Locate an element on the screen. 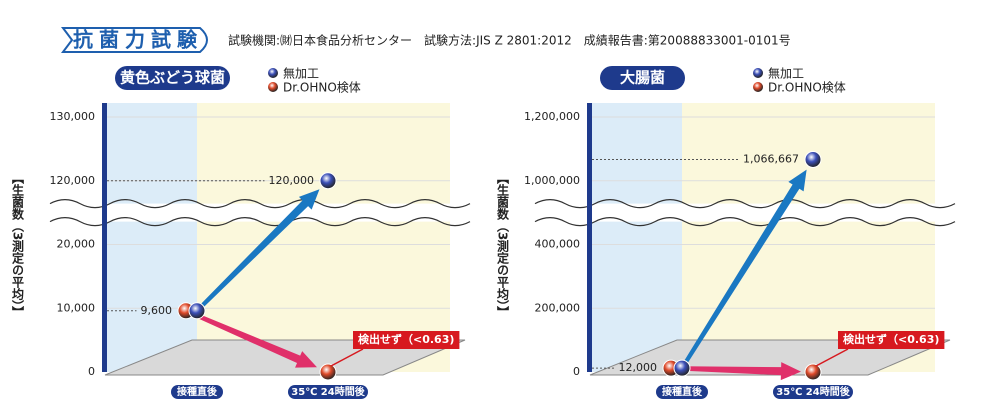 The width and height of the screenshot is (986, 414). value-label: 12,000 is located at coordinates (638, 367).